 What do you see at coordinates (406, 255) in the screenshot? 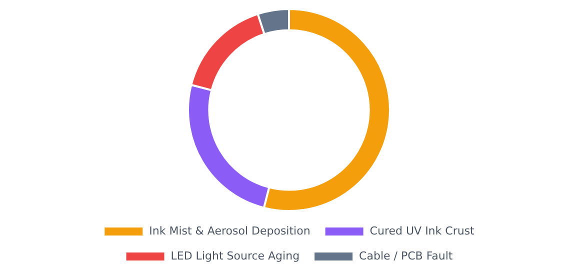
I see `legend-label: Cable / PCB Fault` at bounding box center [406, 255].